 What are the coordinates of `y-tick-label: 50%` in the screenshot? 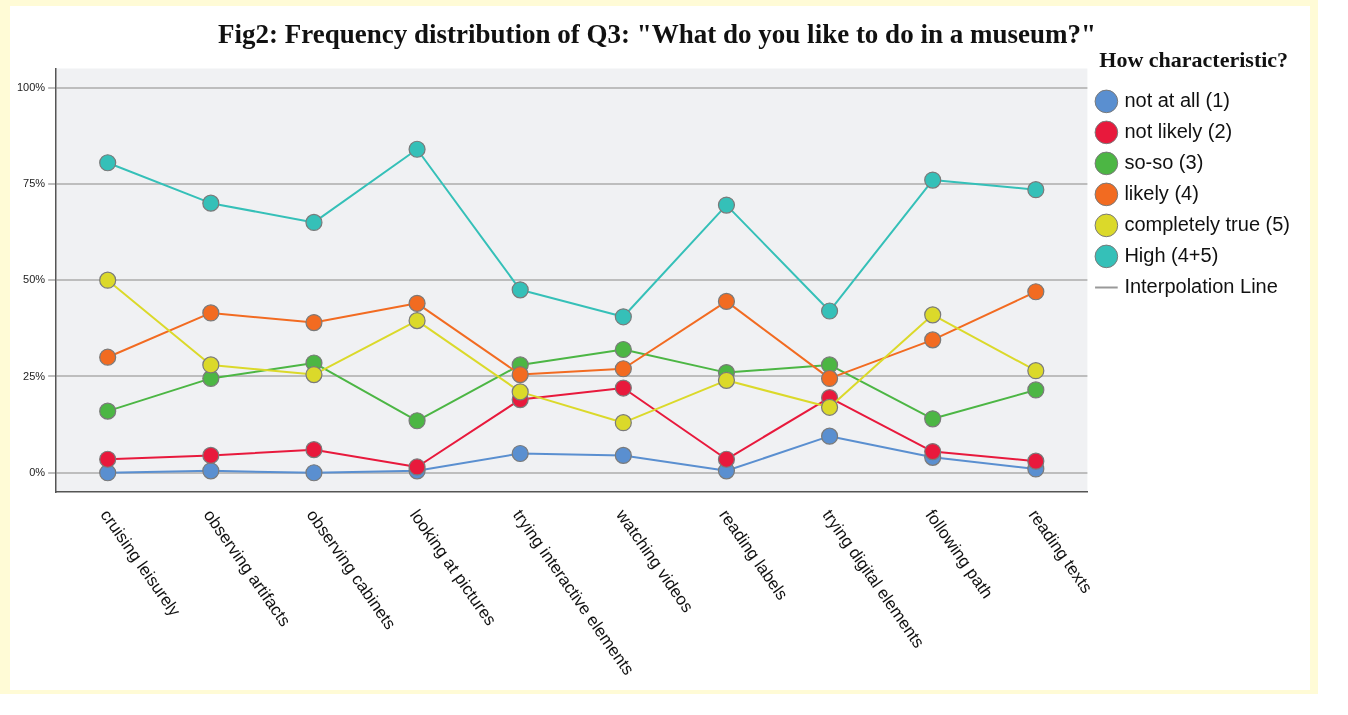 It's located at (34, 279).